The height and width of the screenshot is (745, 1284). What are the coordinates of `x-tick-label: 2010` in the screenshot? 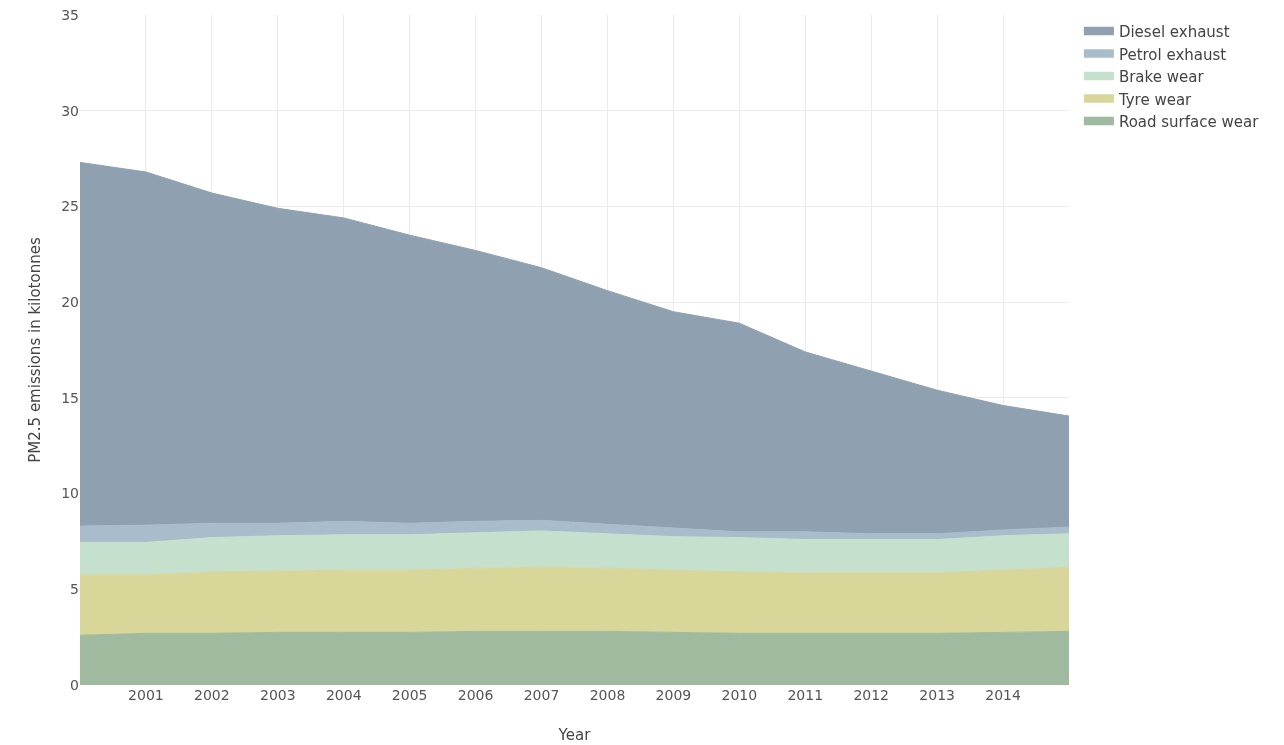 It's located at (739, 695).